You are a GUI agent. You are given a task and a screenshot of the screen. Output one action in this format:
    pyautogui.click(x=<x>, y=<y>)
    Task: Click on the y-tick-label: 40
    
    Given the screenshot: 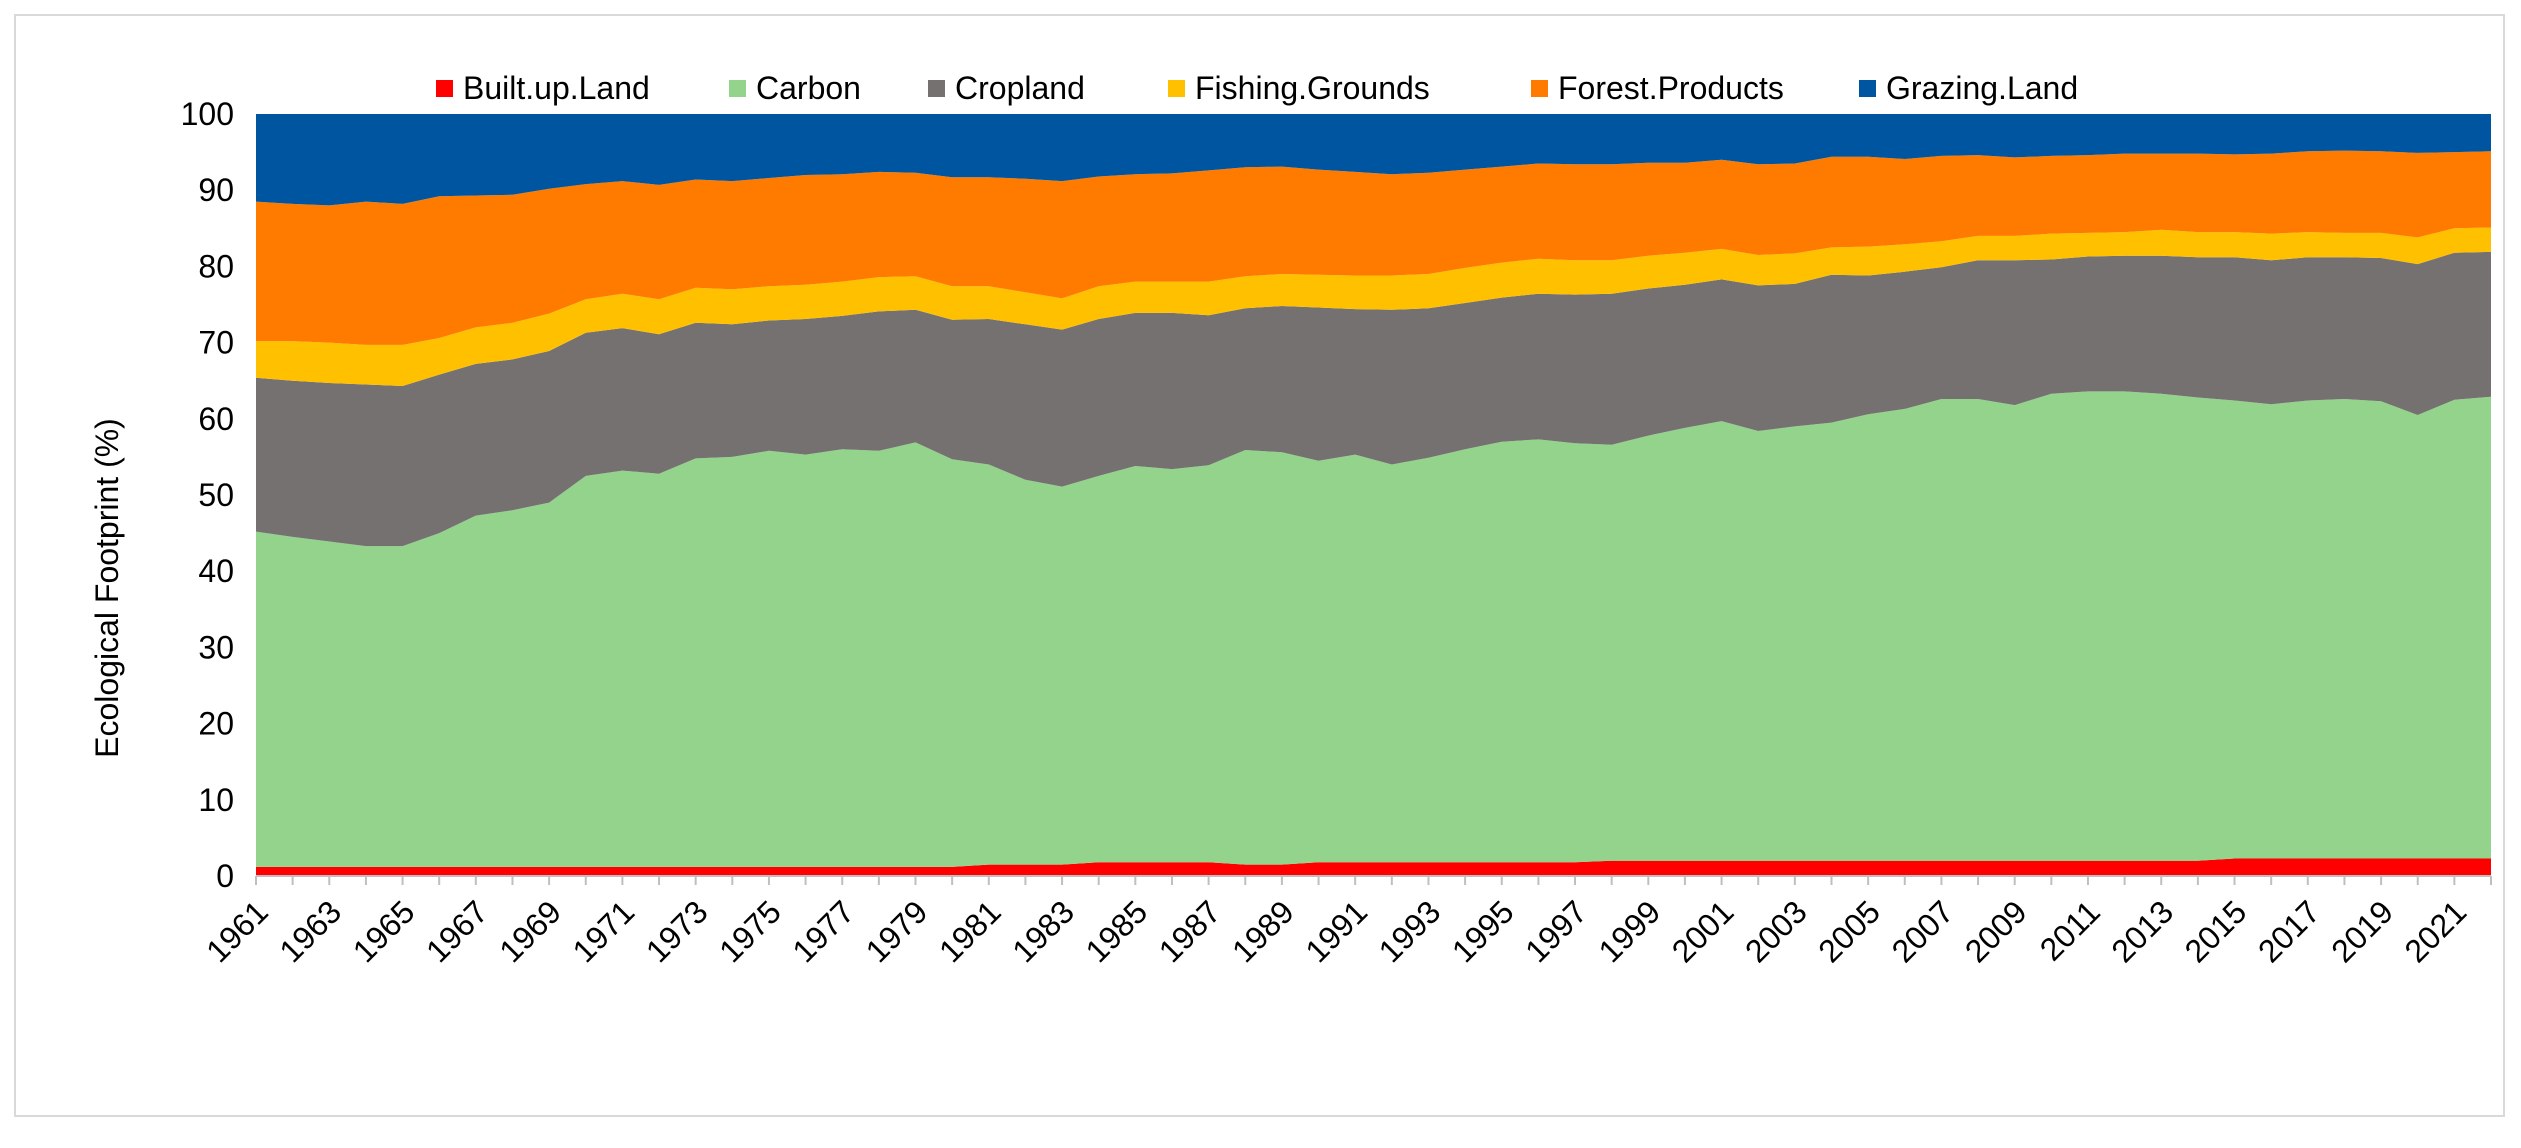 What is the action you would take?
    pyautogui.click(x=216, y=571)
    